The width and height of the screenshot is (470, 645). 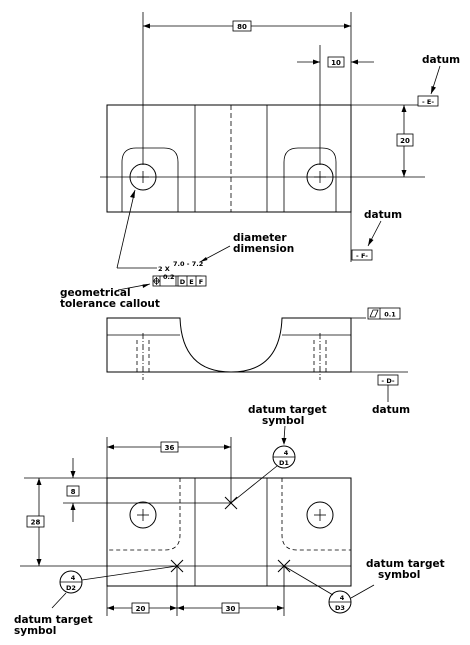 I want to click on target-d3-label-1: datum target, so click(x=405, y=564).